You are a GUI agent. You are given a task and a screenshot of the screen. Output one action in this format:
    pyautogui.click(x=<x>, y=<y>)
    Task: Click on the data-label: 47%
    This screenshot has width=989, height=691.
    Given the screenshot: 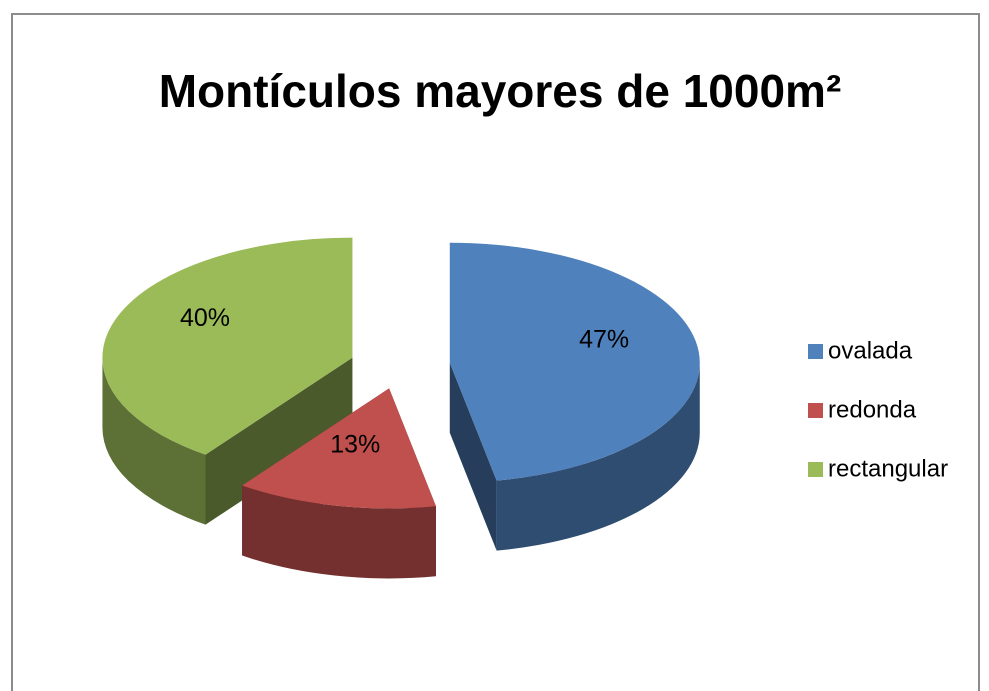 What is the action you would take?
    pyautogui.click(x=604, y=339)
    